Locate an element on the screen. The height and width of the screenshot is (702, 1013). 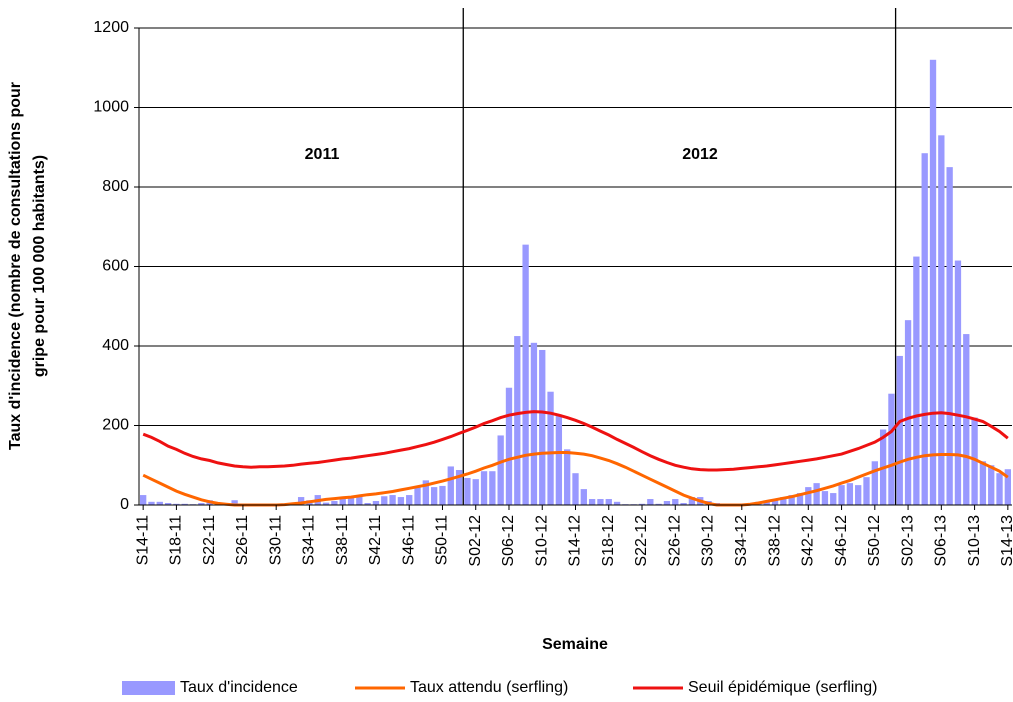
x-tick-label: S06-12 is located at coordinates (508, 541).